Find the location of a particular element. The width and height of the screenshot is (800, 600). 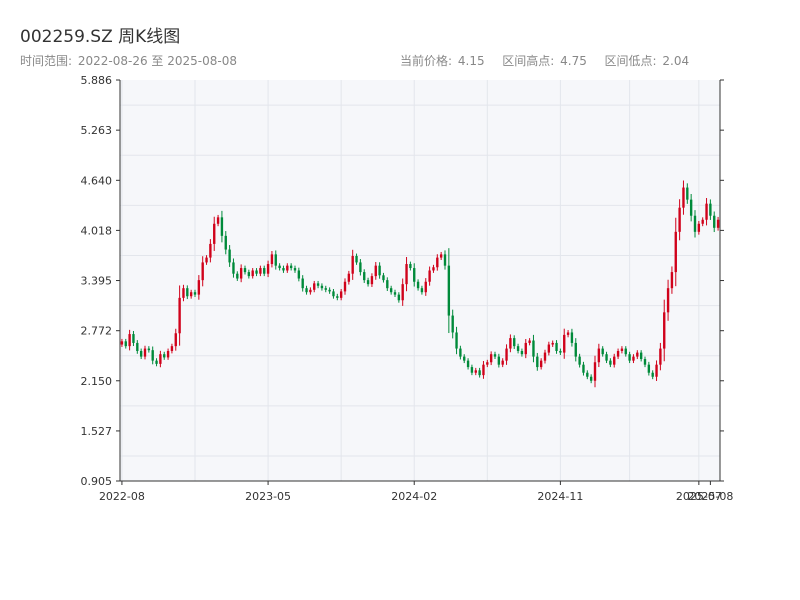

price-stats: 当前价格: 4.15 区间高点: 4.75 区间低点: 2.04 is located at coordinates (544, 60).